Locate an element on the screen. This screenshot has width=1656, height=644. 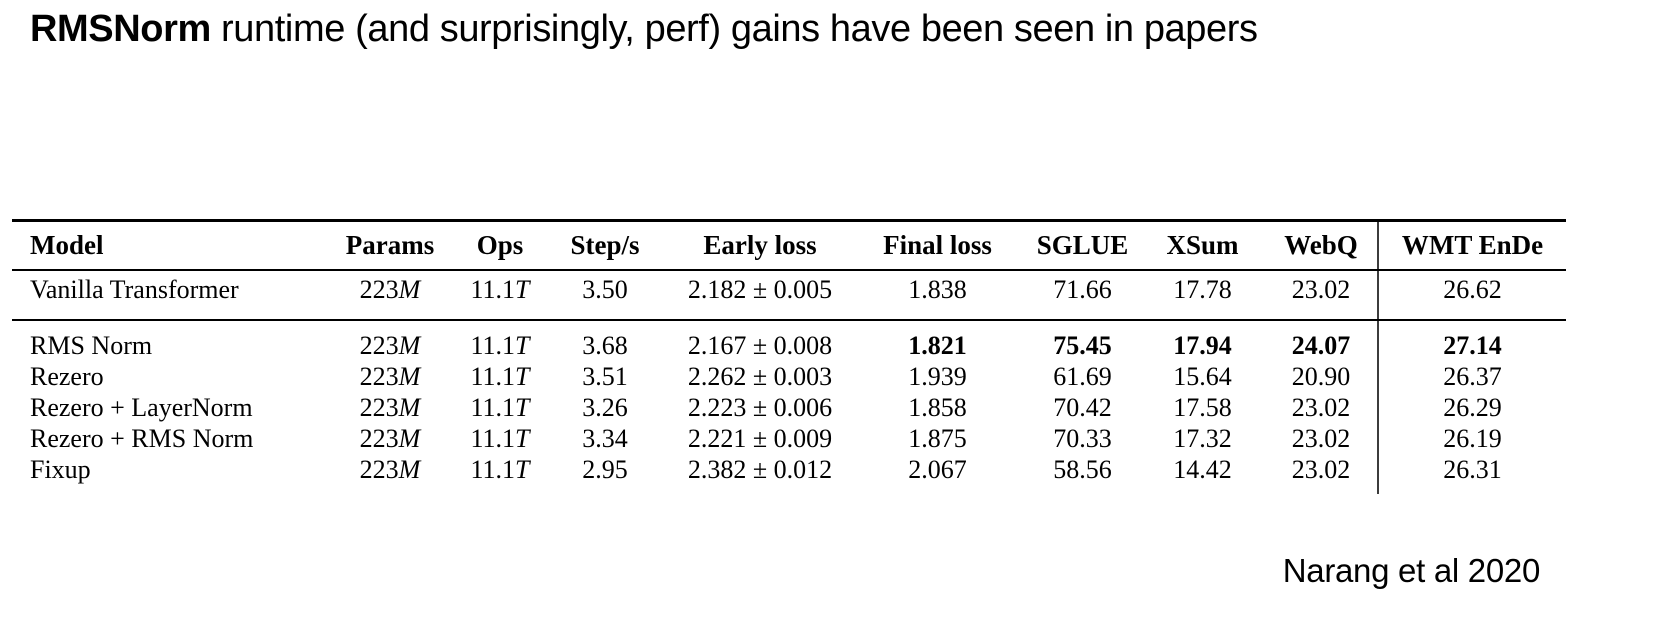
cell-xsum: 14.42 is located at coordinates (1202, 469).